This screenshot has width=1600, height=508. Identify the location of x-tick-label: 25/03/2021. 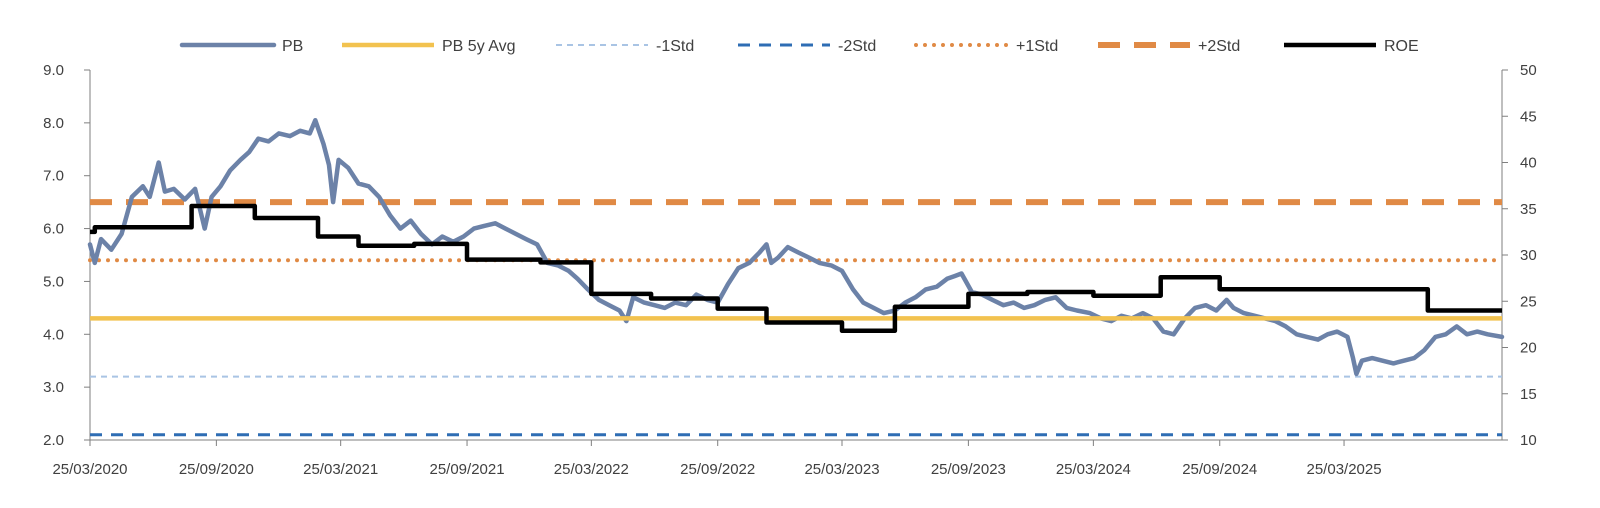
(340, 469).